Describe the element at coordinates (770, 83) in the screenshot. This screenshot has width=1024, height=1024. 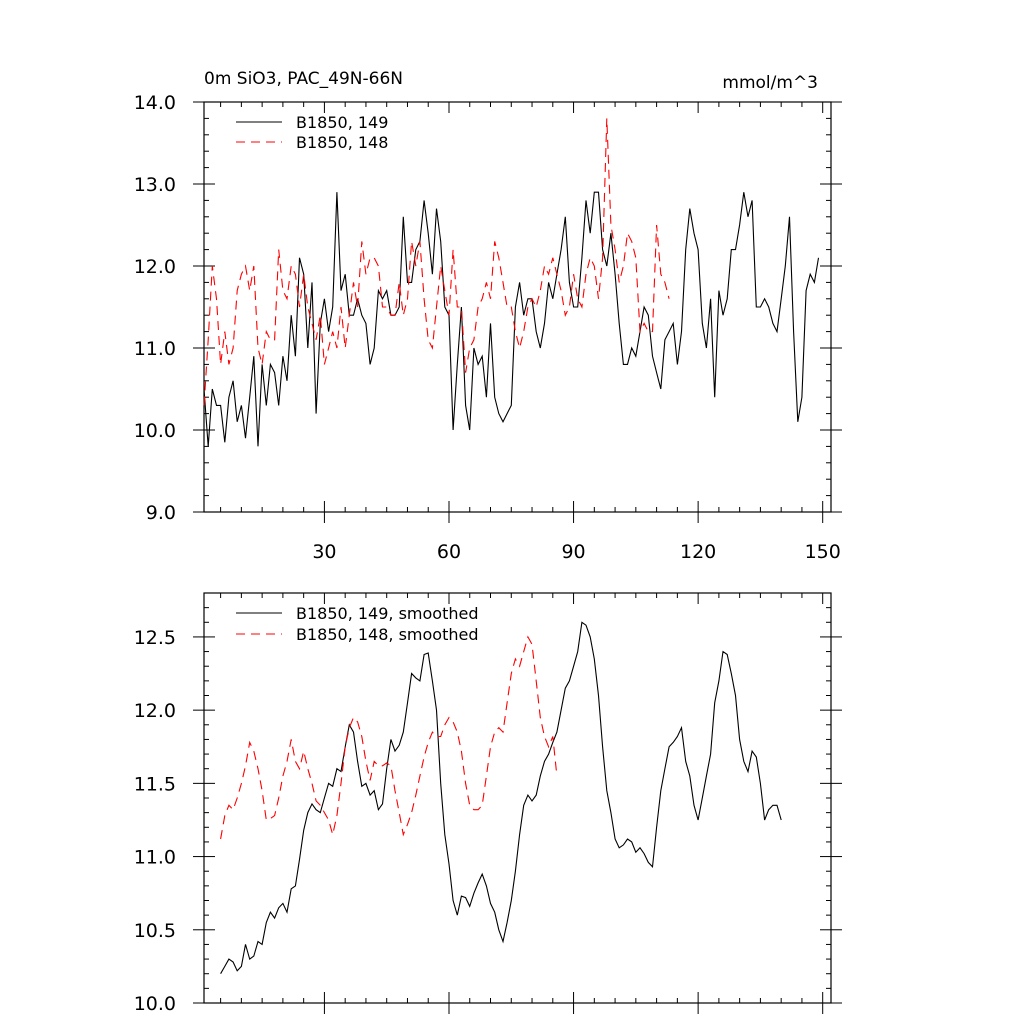
I see `units-label: mmol/m^3` at that location.